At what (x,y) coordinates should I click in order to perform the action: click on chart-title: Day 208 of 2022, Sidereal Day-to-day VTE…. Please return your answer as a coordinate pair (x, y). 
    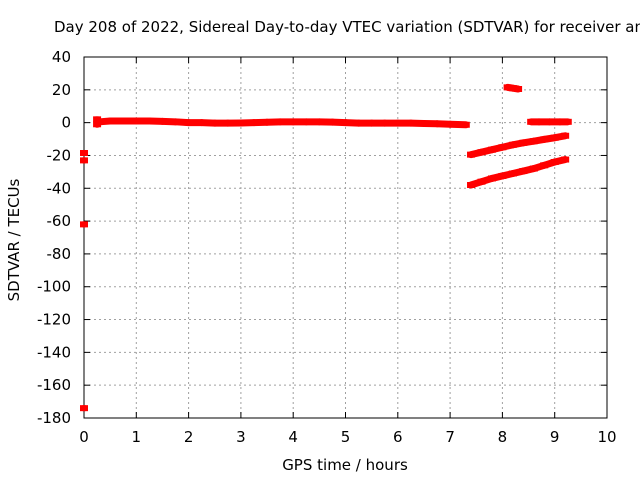
    Looking at the image, I should click on (347, 27).